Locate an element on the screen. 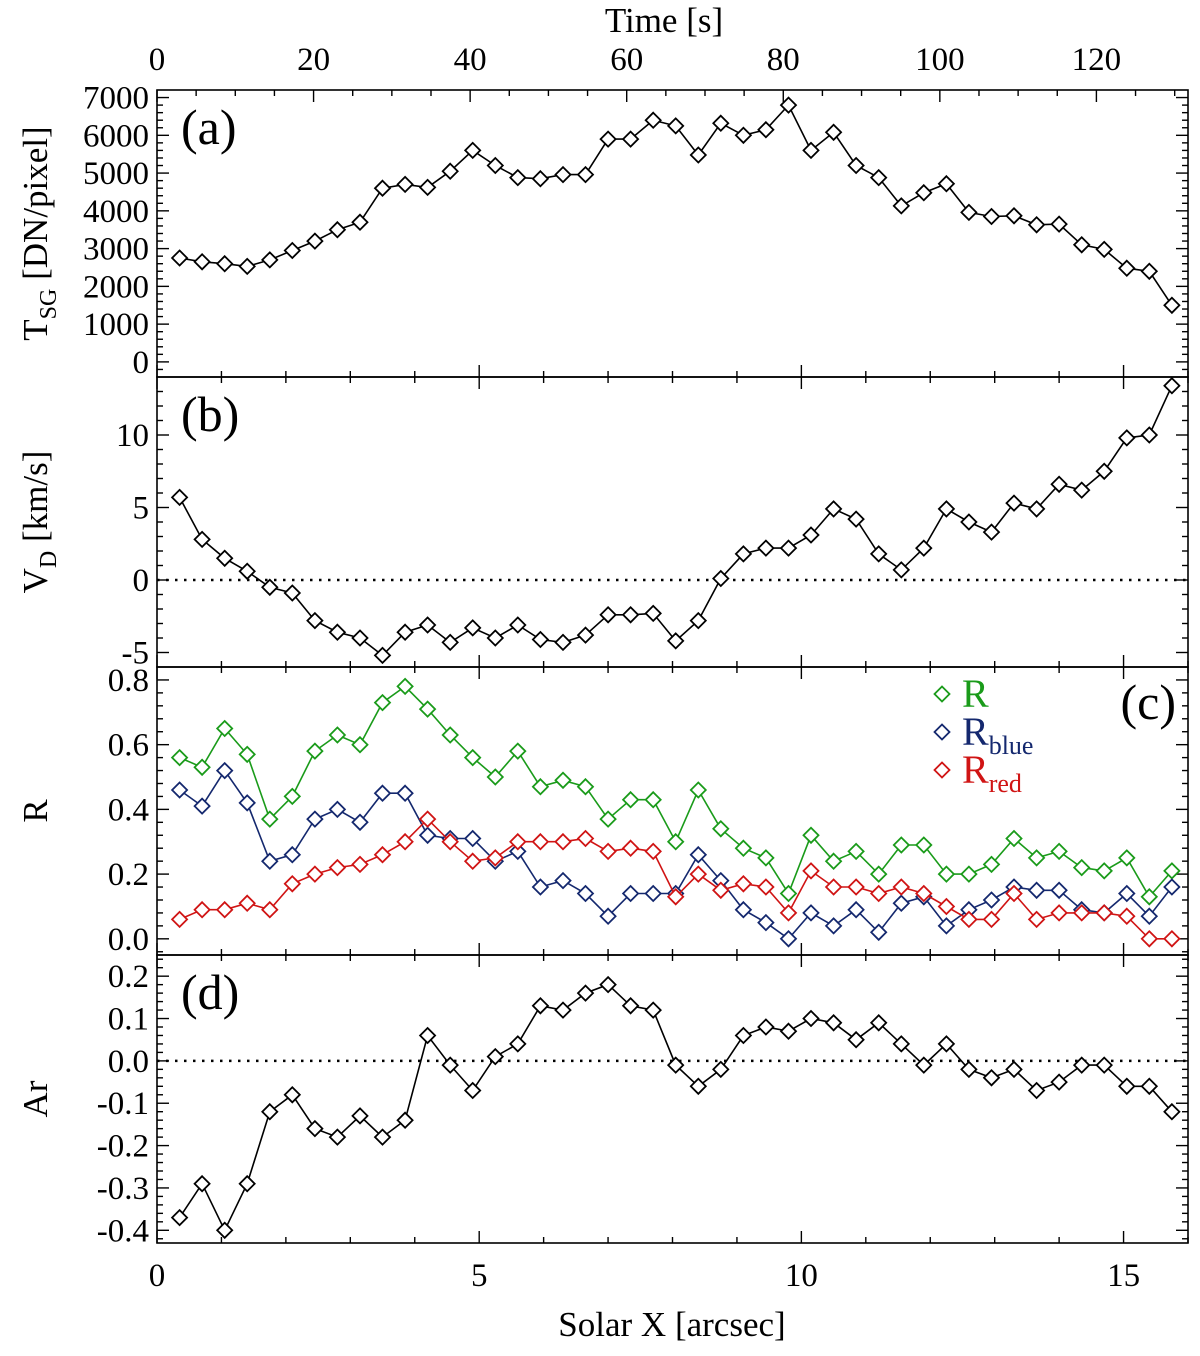  x-top-tick-label: 80 is located at coordinates (783, 60).